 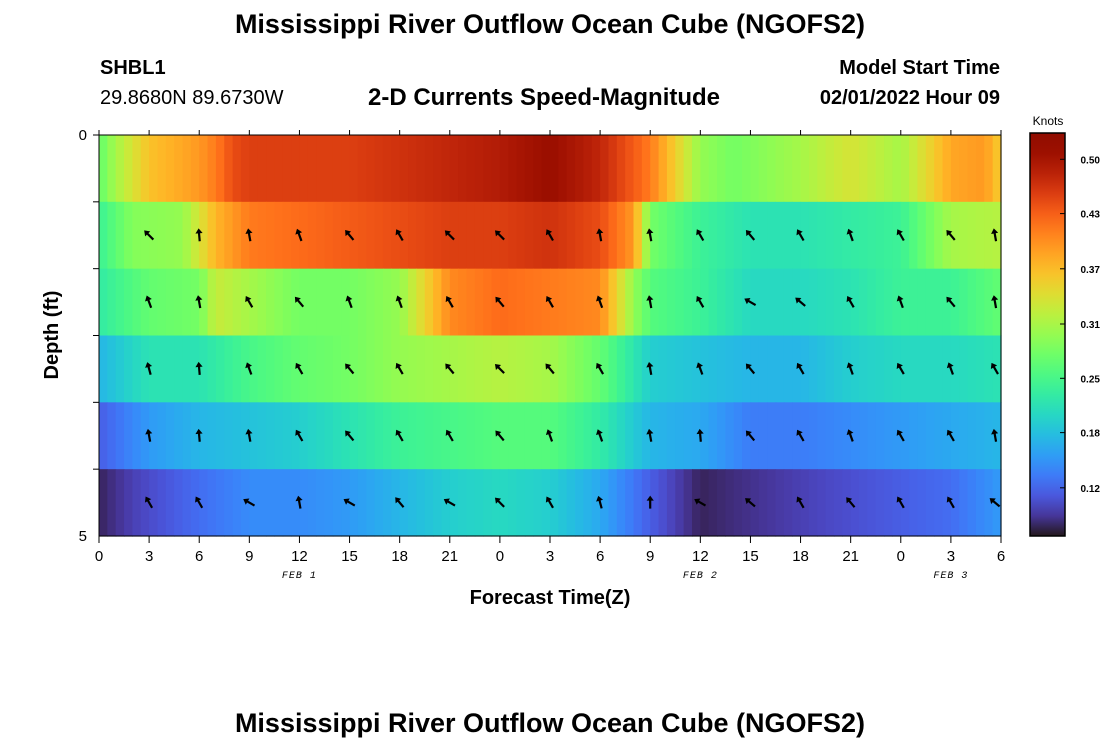 What do you see at coordinates (83, 536) in the screenshot?
I see `y-tick-label: 5` at bounding box center [83, 536].